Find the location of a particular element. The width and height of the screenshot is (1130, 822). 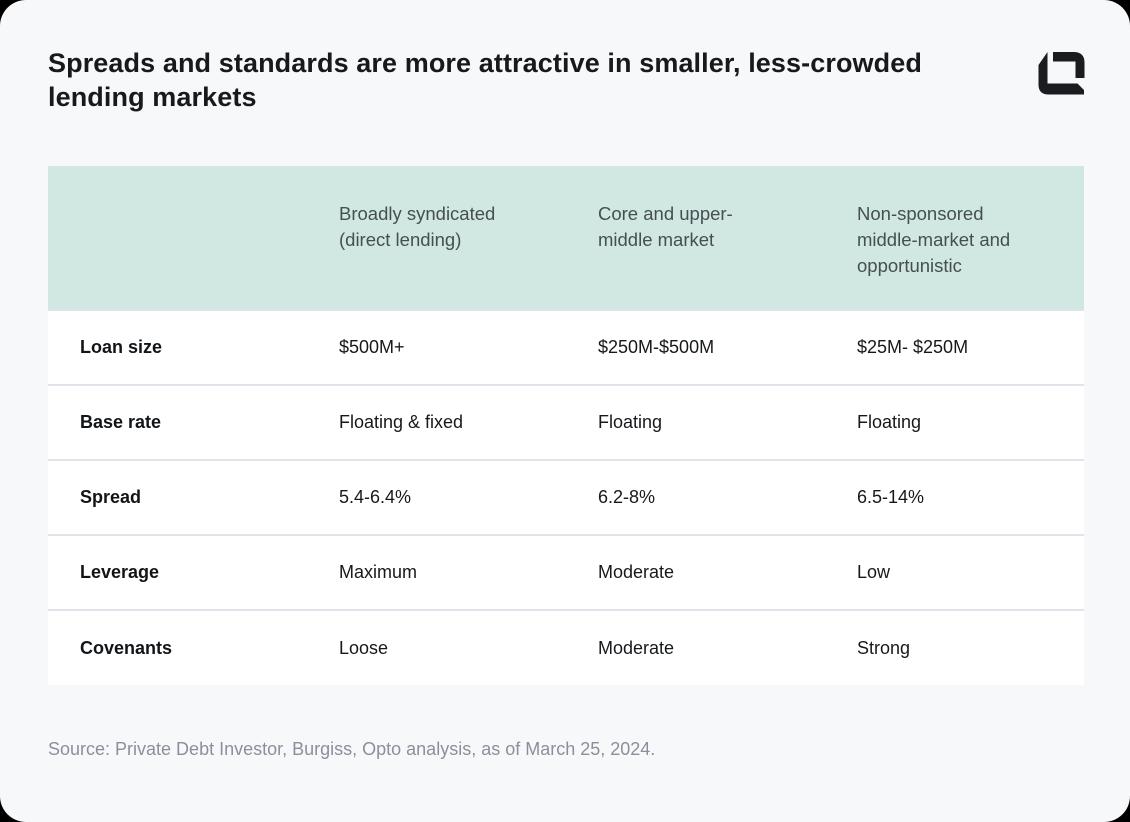

row-label: Base rate is located at coordinates (121, 422).